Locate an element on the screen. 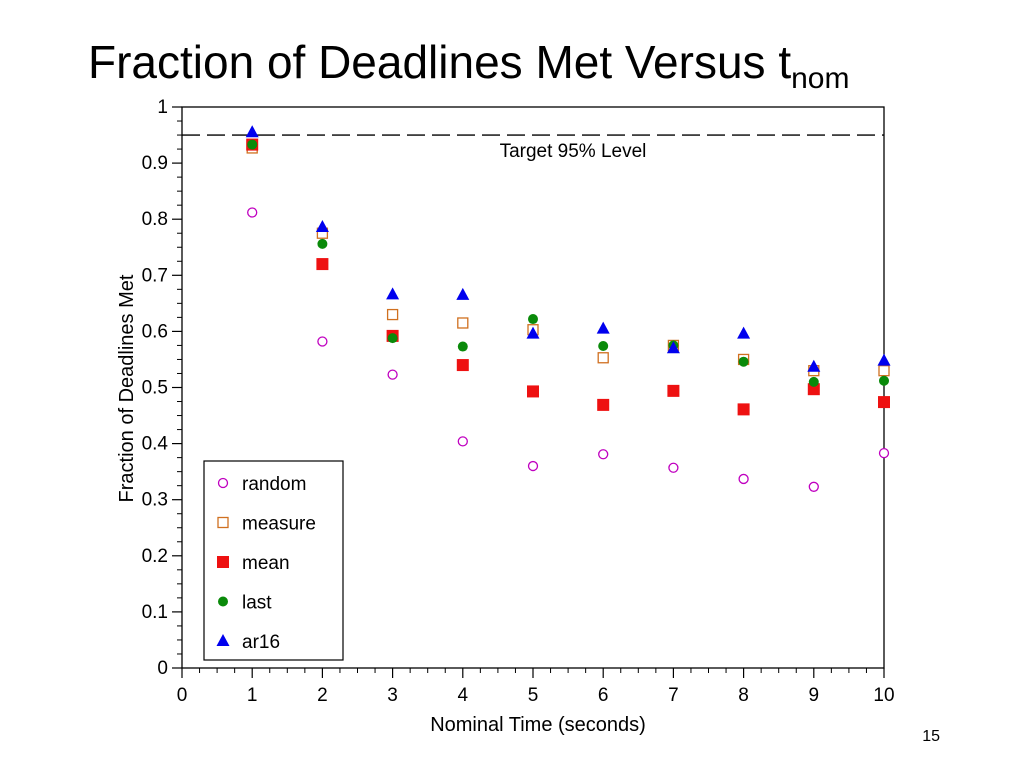  y-tick-label: 0.4 is located at coordinates (155, 444).